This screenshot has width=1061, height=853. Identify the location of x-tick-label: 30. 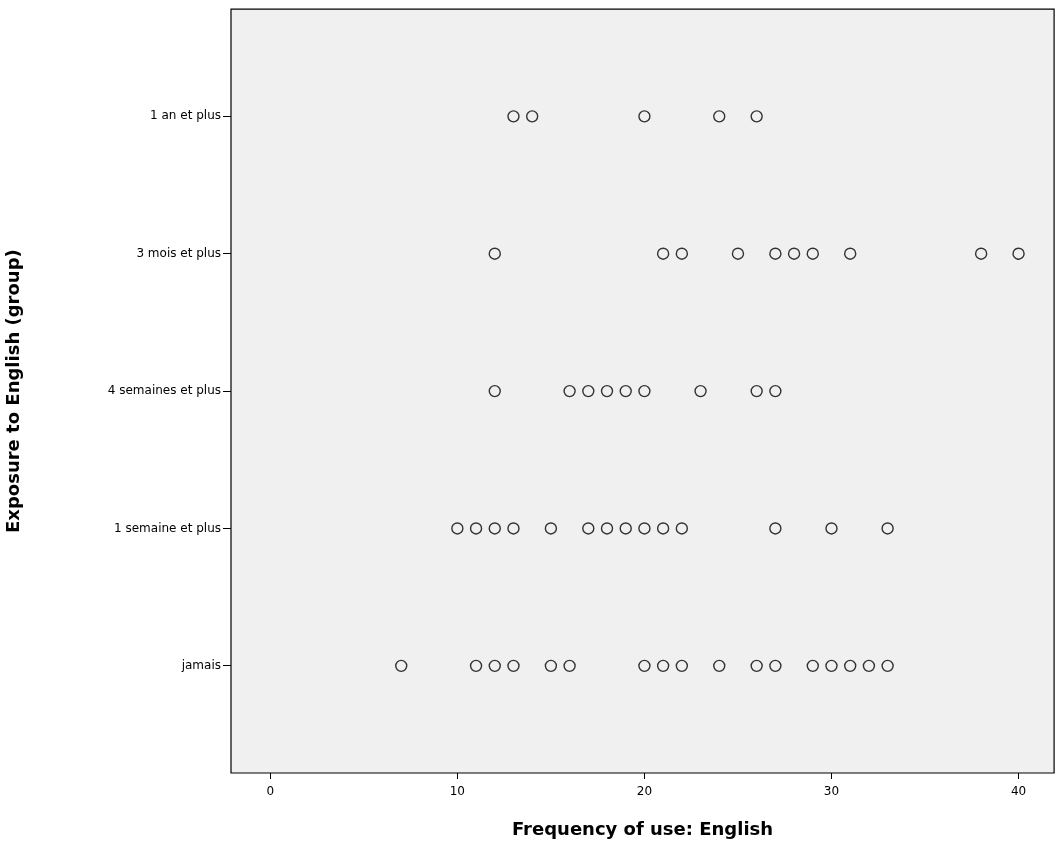
(831, 791).